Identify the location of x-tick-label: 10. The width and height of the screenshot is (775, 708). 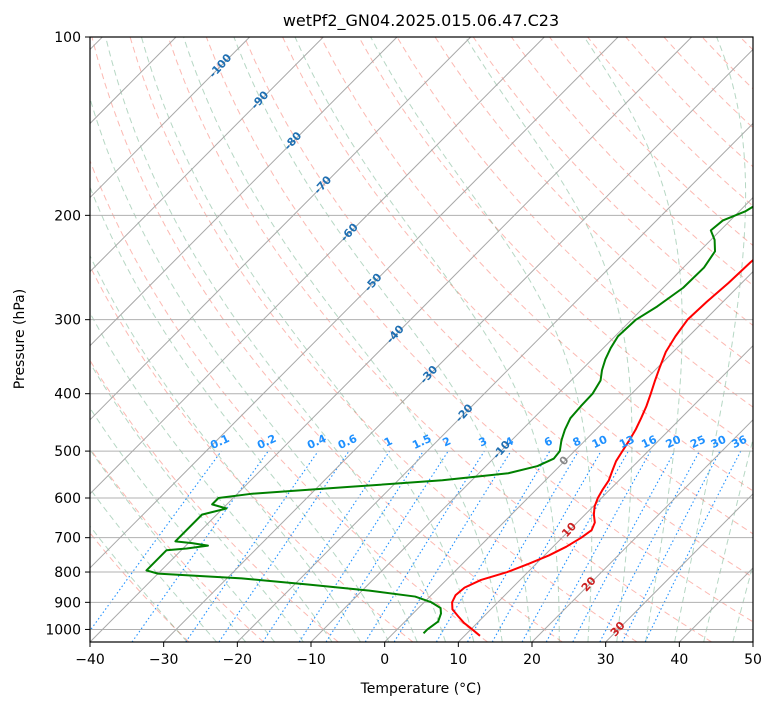
(458, 660).